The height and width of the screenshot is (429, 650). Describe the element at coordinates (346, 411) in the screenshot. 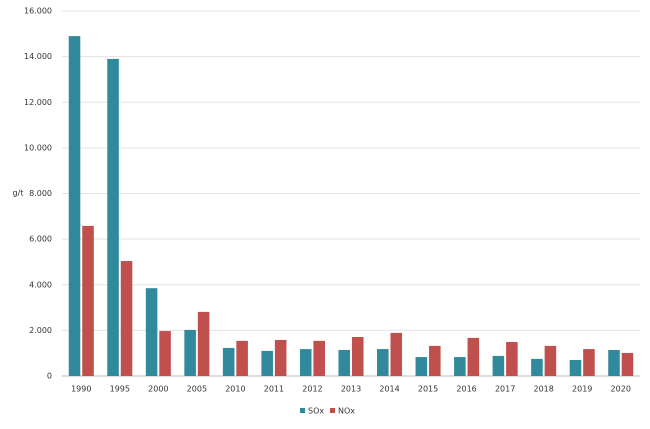

I see `legend-label: NOx` at that location.